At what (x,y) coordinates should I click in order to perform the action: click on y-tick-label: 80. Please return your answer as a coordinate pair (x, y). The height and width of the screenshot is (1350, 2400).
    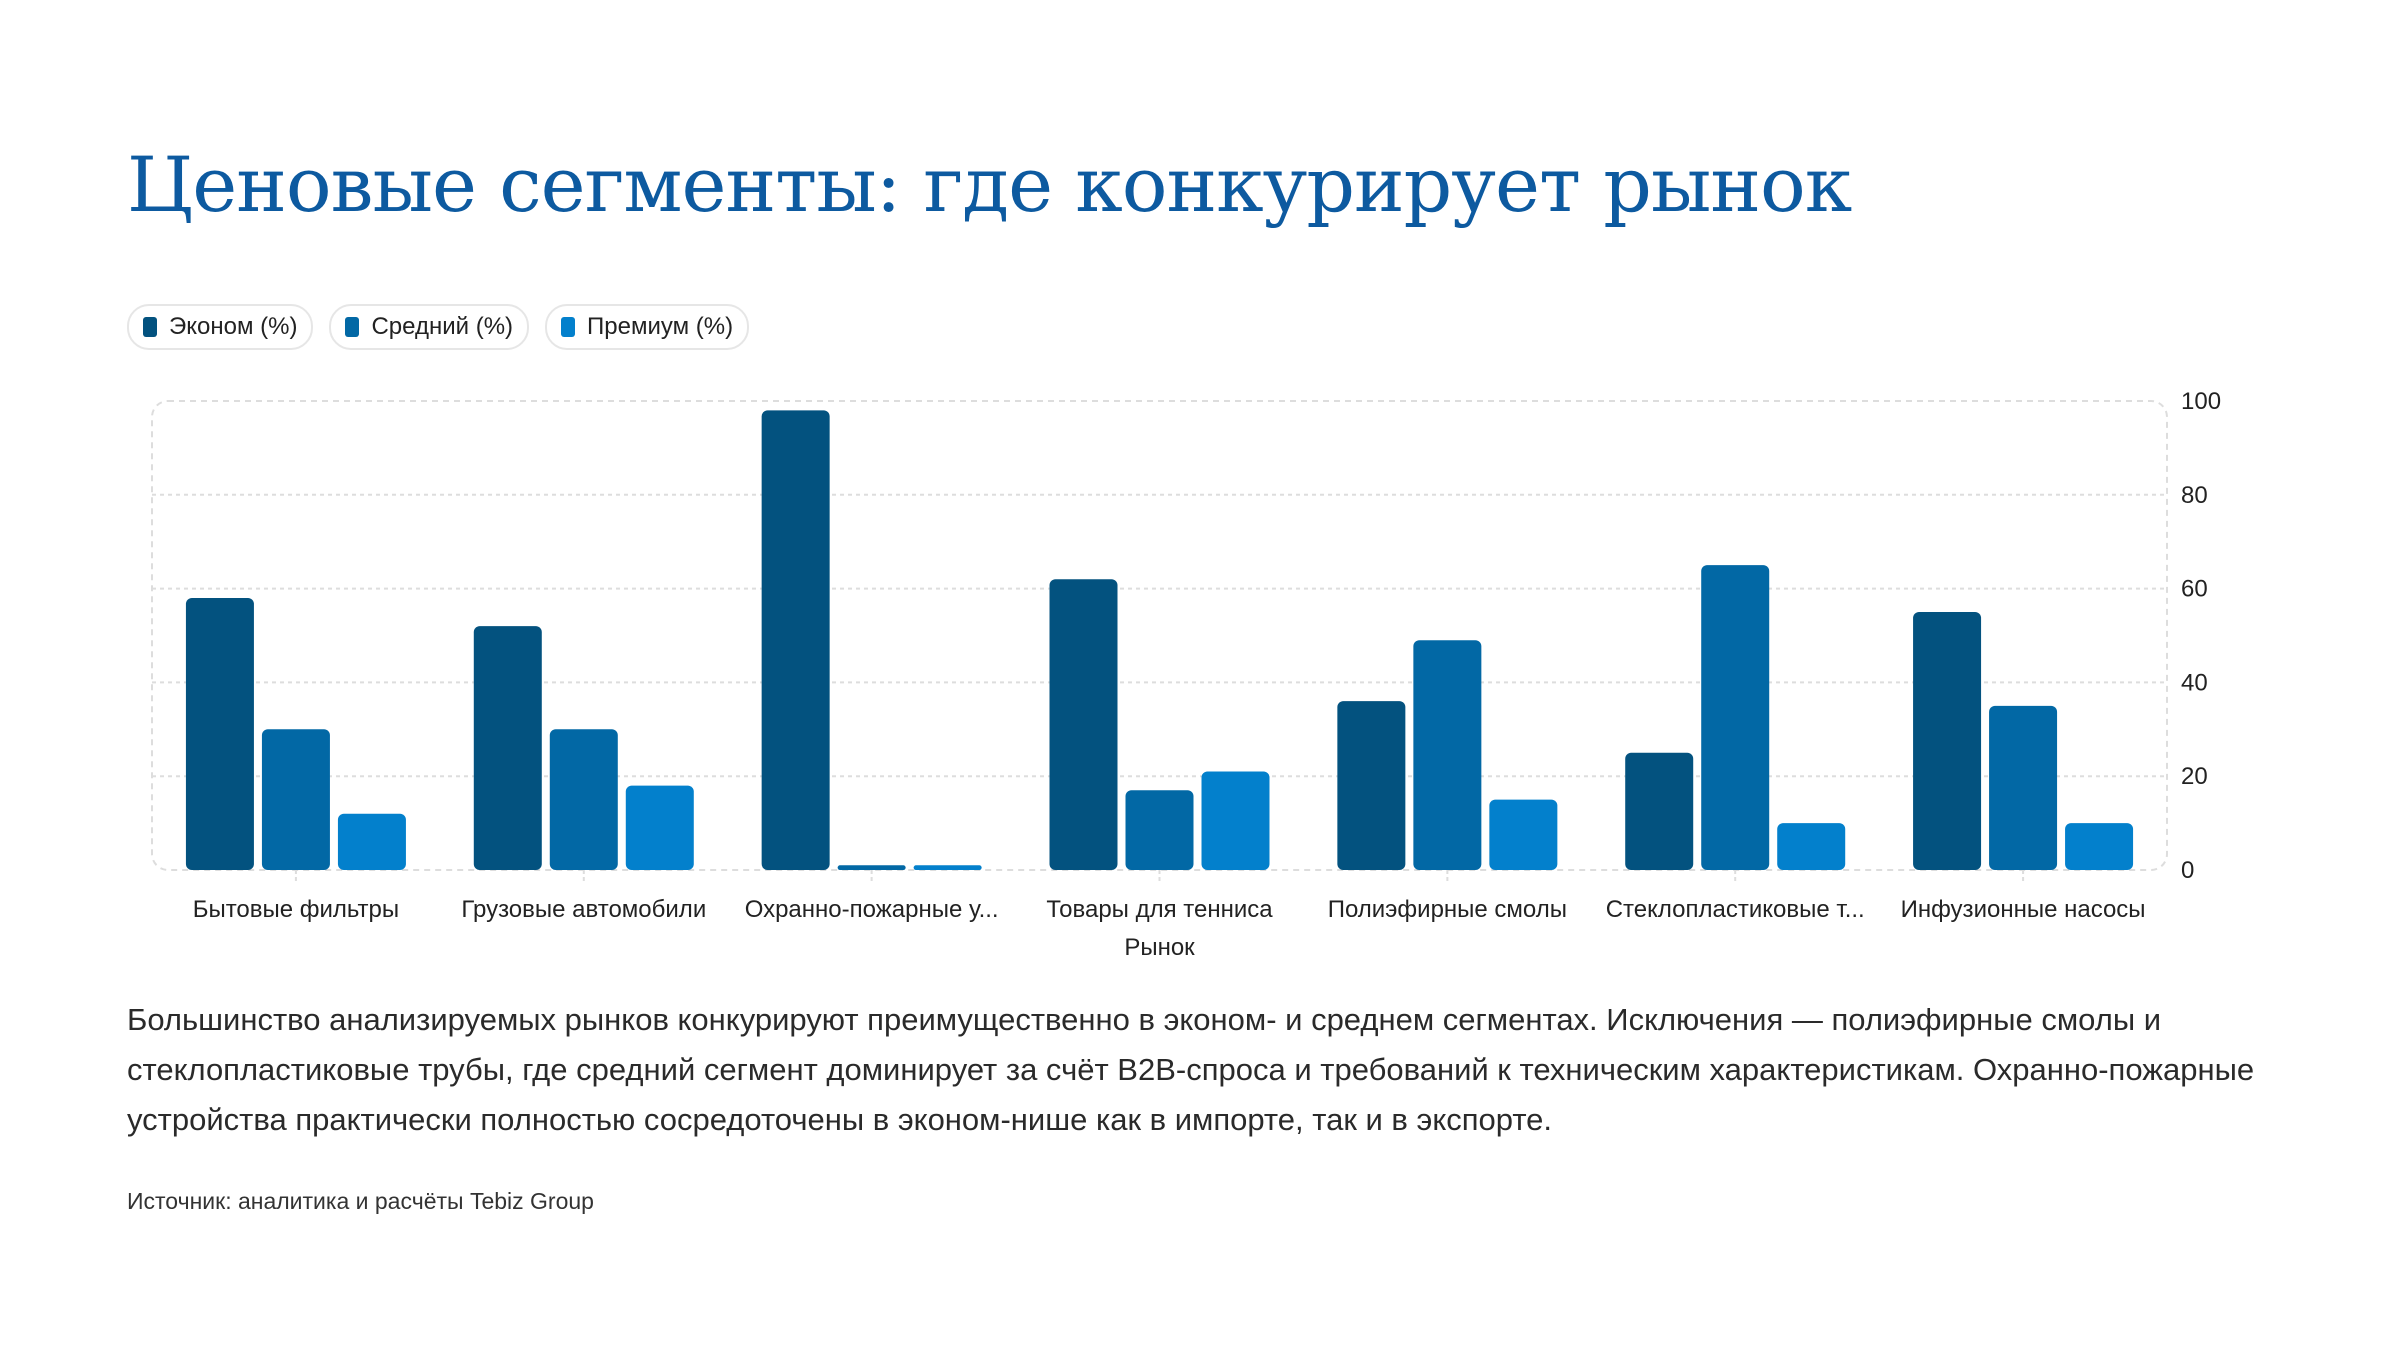
    Looking at the image, I should click on (2194, 495).